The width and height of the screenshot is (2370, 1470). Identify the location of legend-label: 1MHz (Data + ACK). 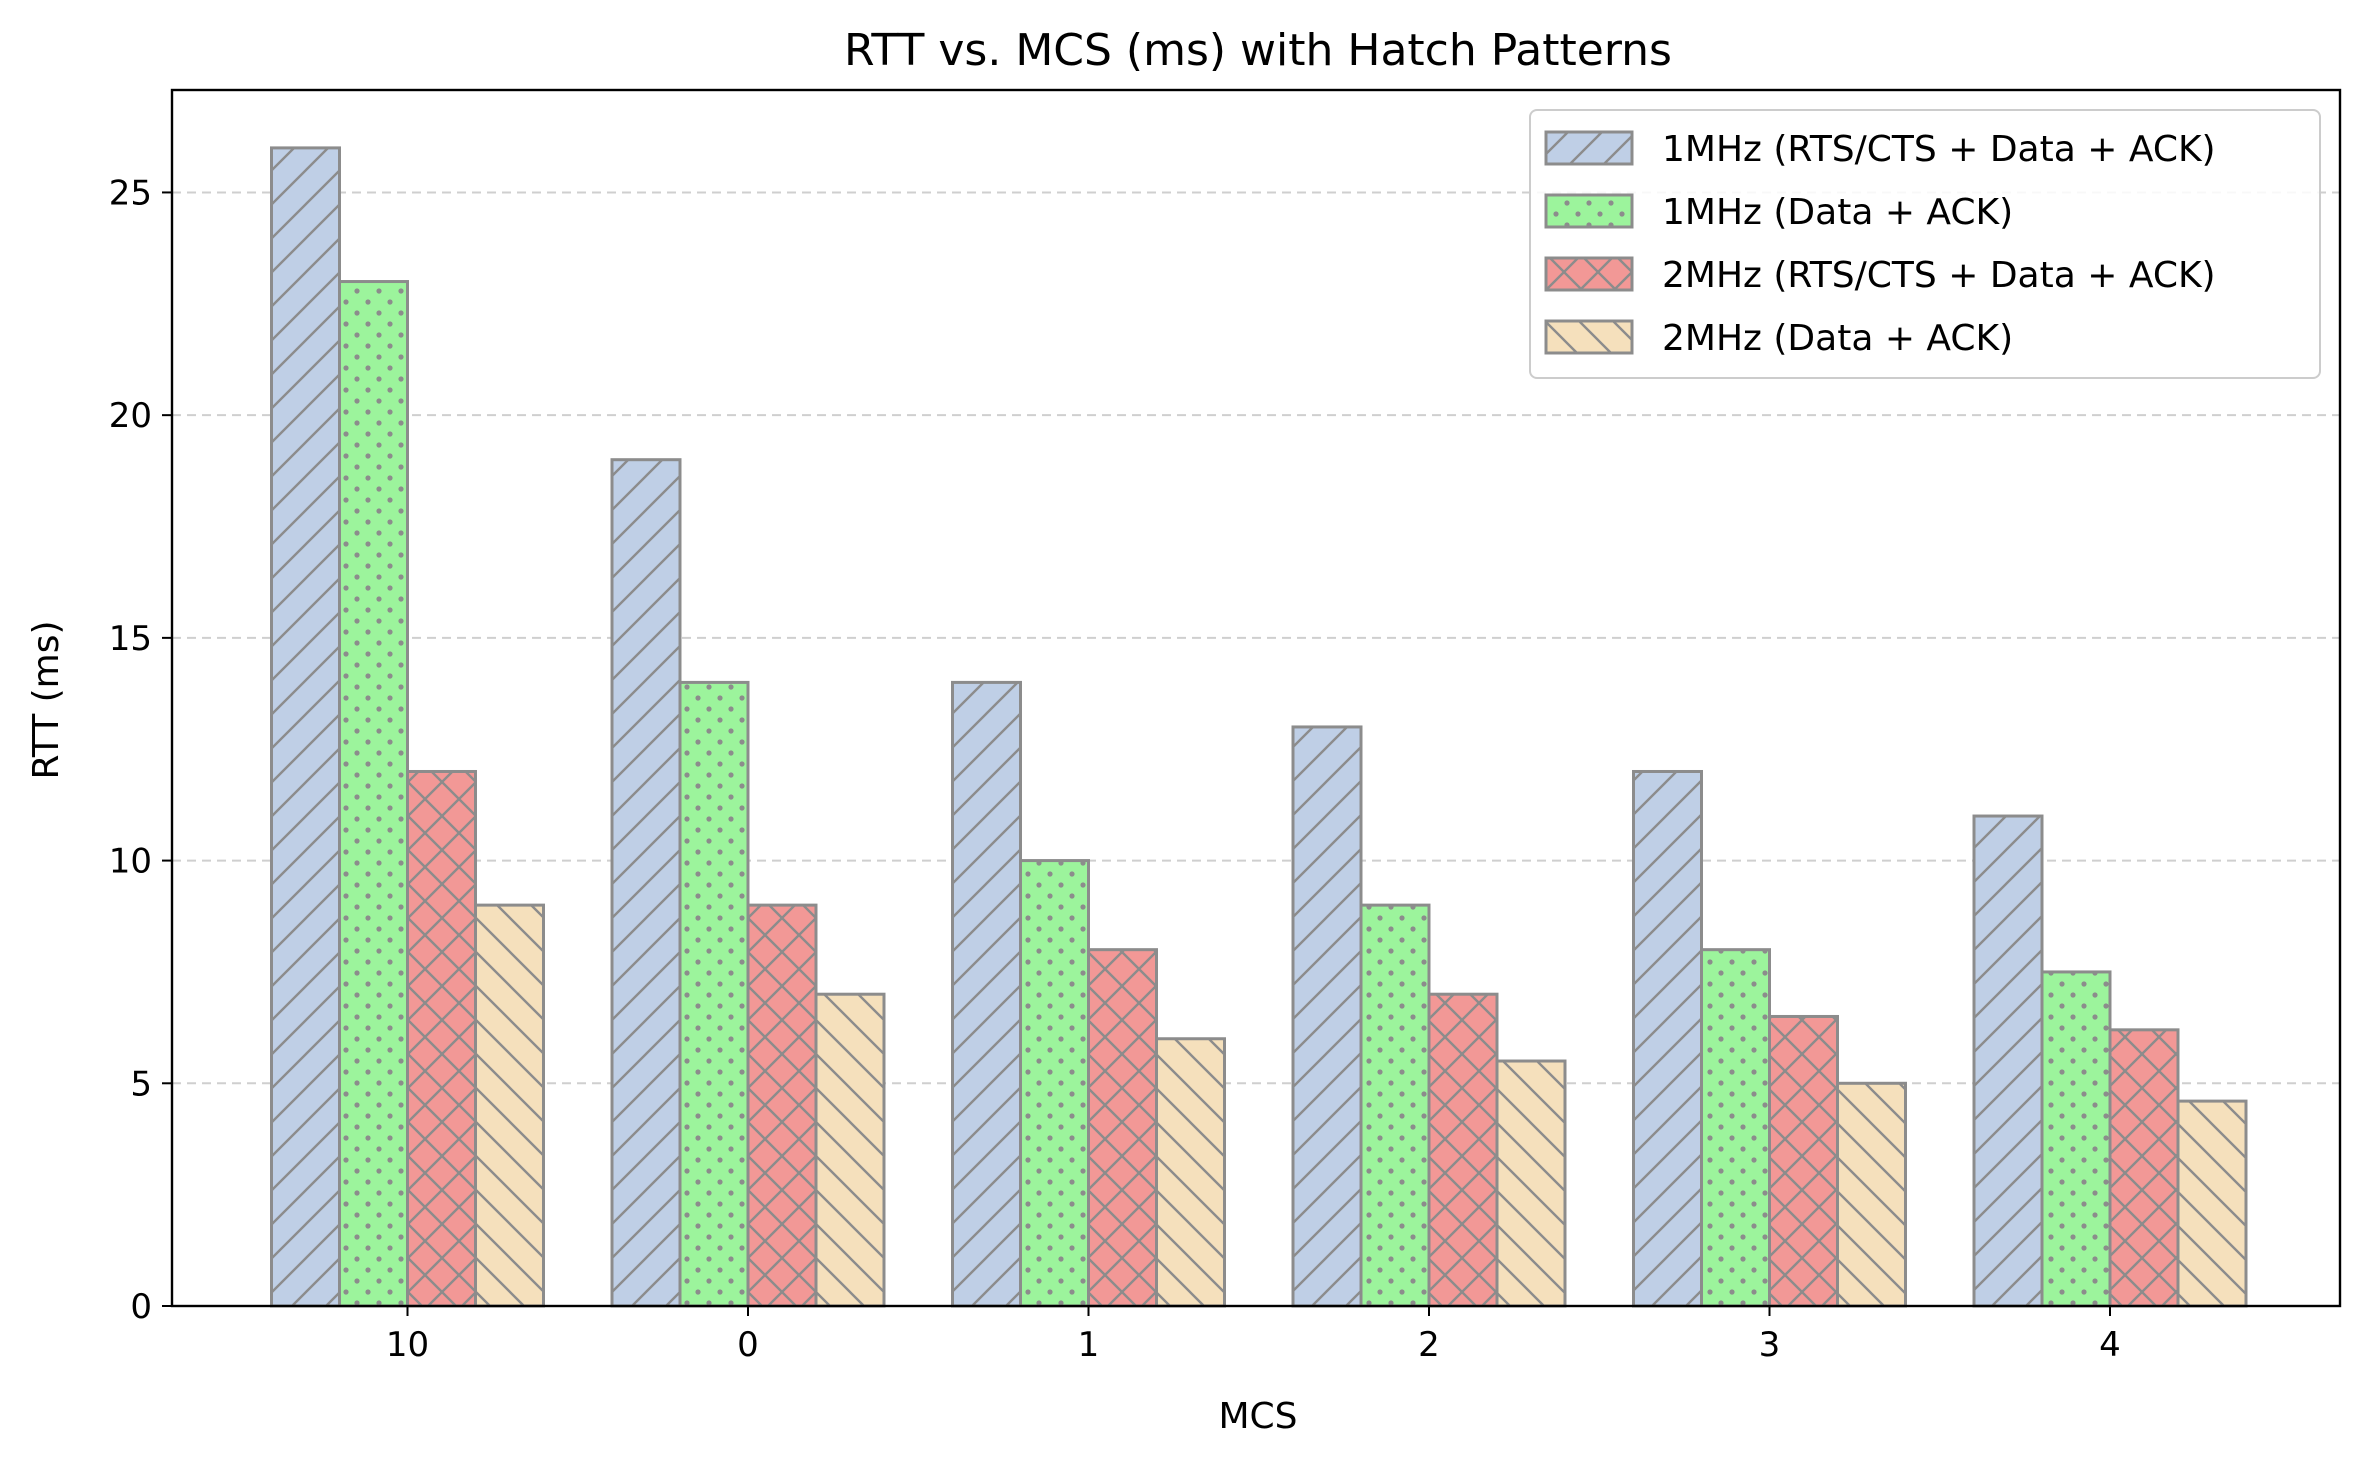
(1837, 212).